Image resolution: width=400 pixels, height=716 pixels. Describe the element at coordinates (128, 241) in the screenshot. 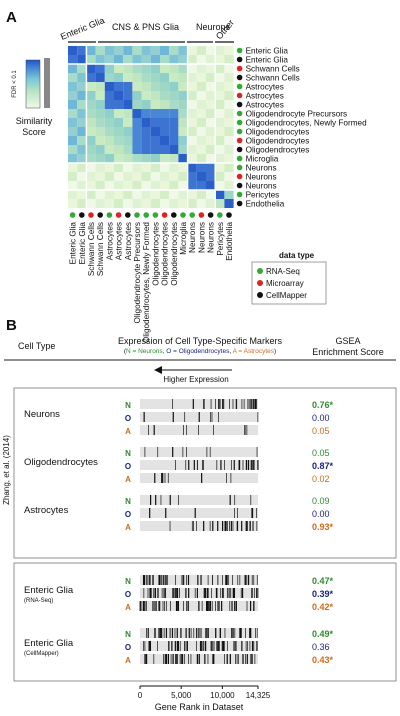

I see `column-label: Astrocytes` at that location.